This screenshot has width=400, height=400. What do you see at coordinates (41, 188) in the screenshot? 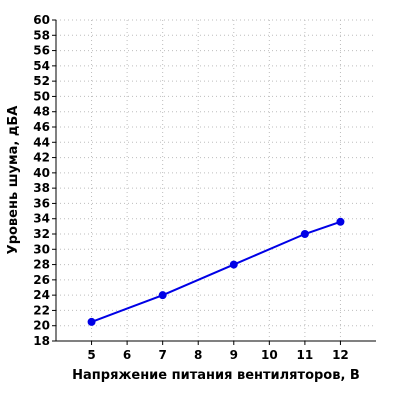
I see `y-tick-label: 38` at bounding box center [41, 188].